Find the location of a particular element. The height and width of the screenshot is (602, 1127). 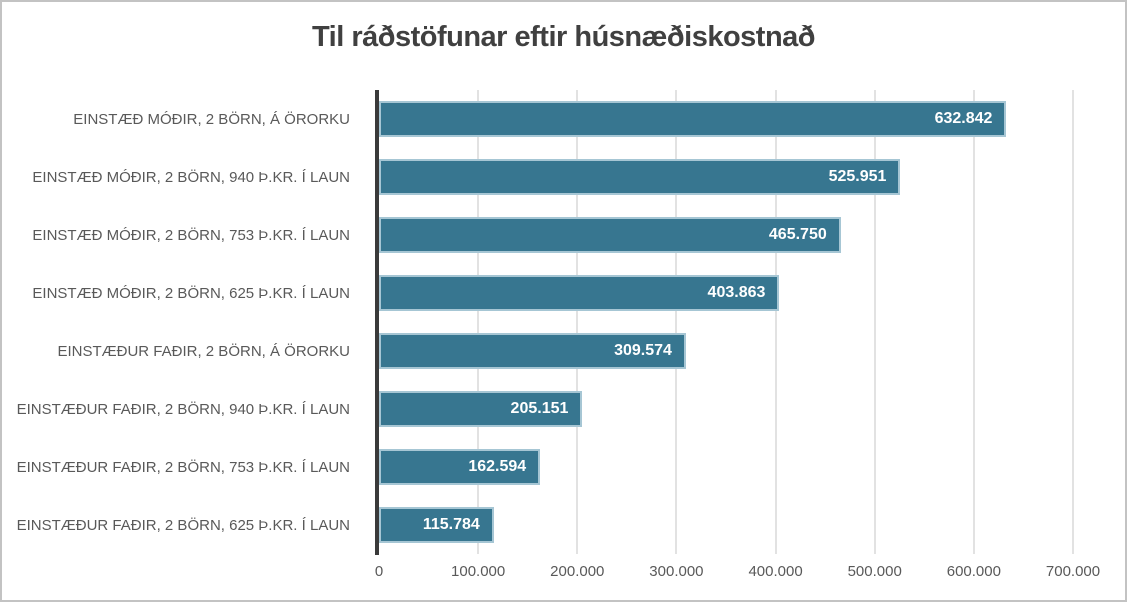

chart-row: 115.784 is located at coordinates (726, 525).